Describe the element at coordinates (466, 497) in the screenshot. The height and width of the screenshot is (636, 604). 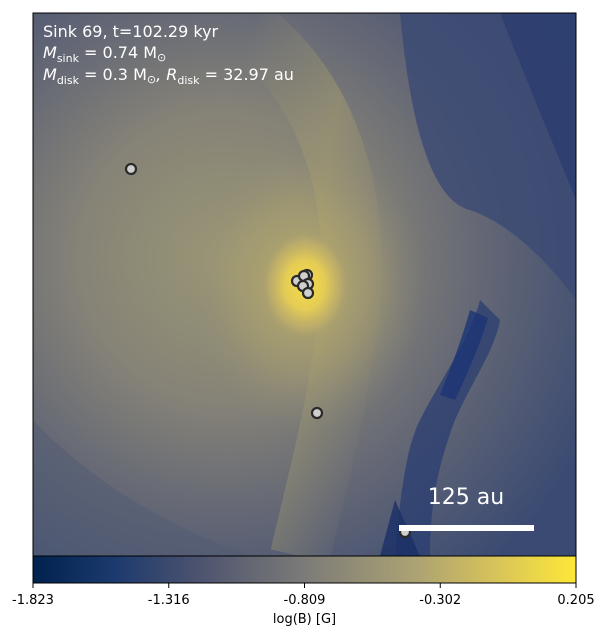
I see `scale-bar-label: 125 au` at that location.